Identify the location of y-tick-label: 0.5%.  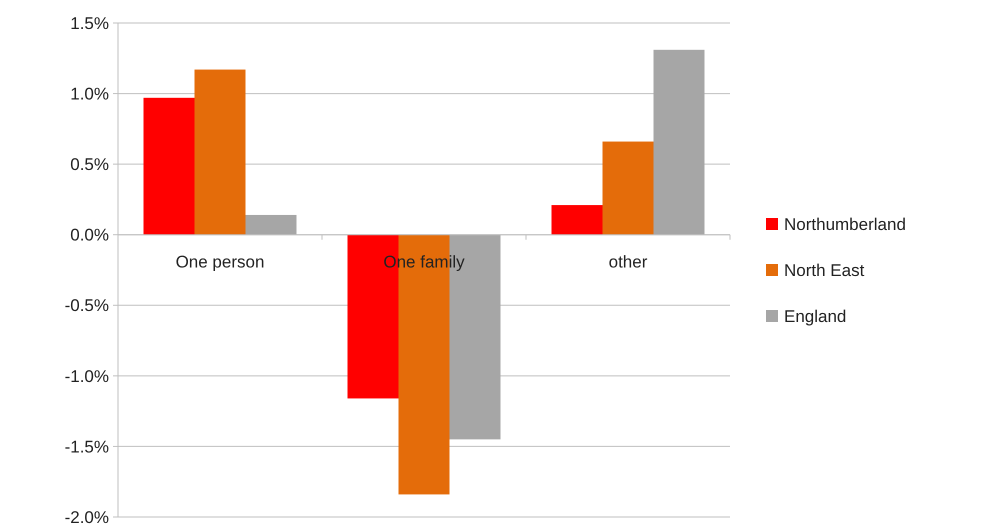
(89, 164).